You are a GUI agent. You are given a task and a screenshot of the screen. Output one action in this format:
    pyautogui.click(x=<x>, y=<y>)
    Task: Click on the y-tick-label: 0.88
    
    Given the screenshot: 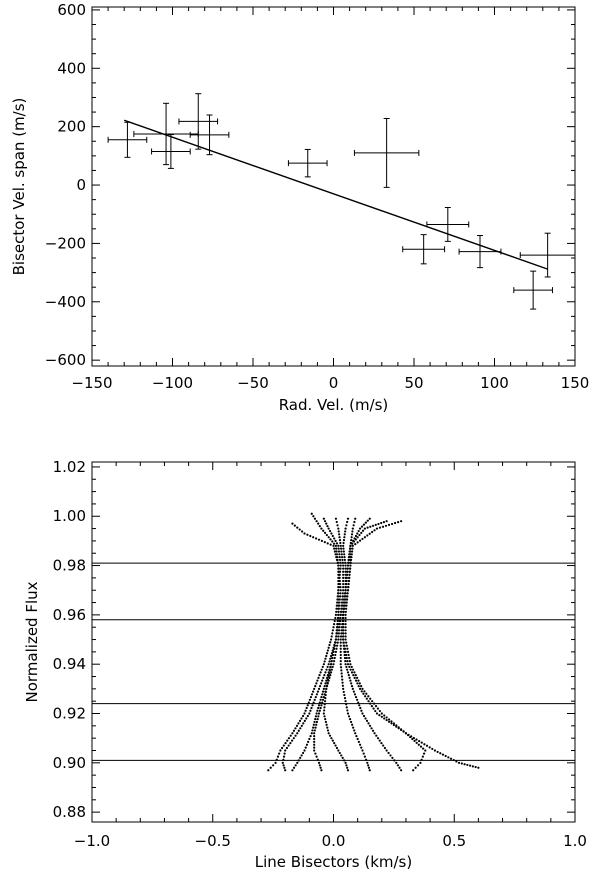 What is the action you would take?
    pyautogui.click(x=69, y=812)
    